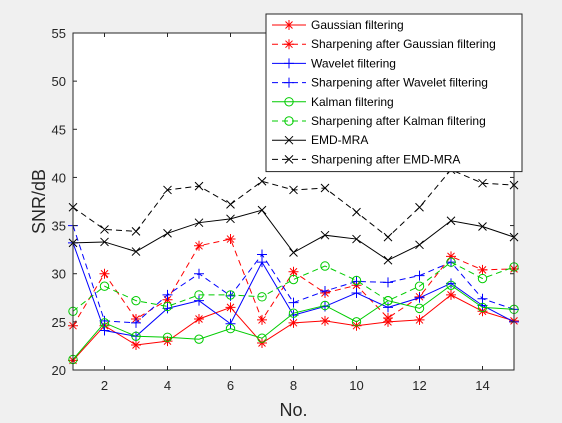 This screenshot has width=562, height=423. I want to click on legend-label: Kalman filtering, so click(352, 102).